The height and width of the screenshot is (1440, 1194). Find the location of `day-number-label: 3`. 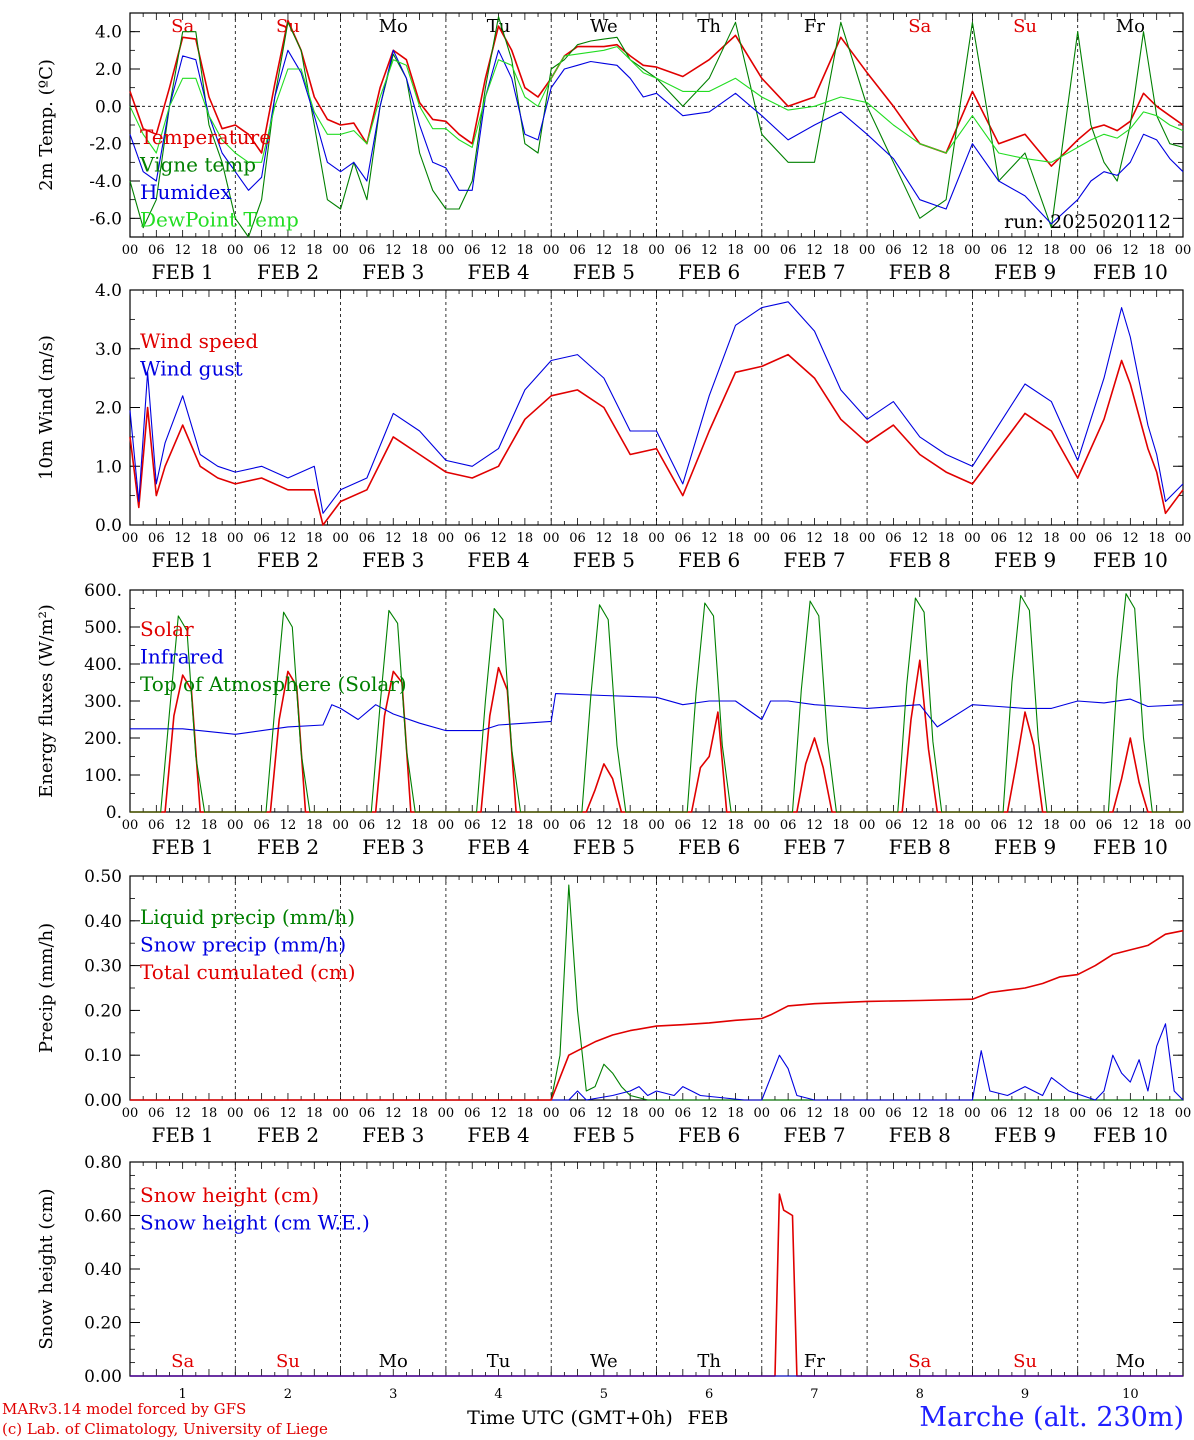

day-number-label: 3 is located at coordinates (393, 1394).